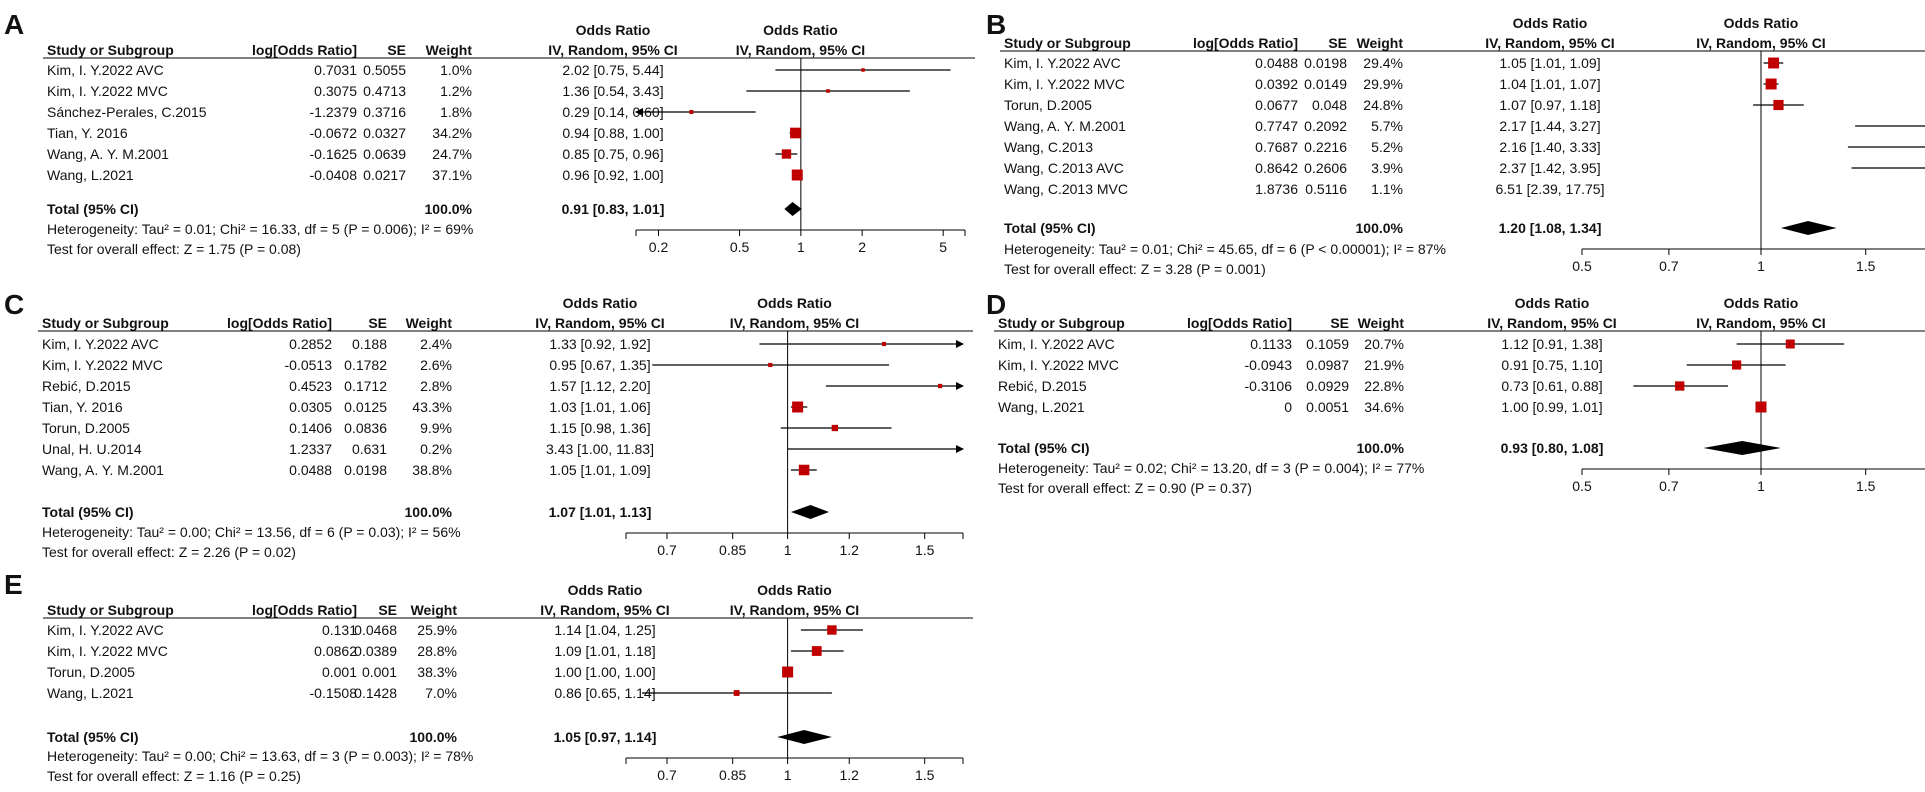 The image size is (1925, 792). I want to click on study-se: 0.1712, so click(365, 386).